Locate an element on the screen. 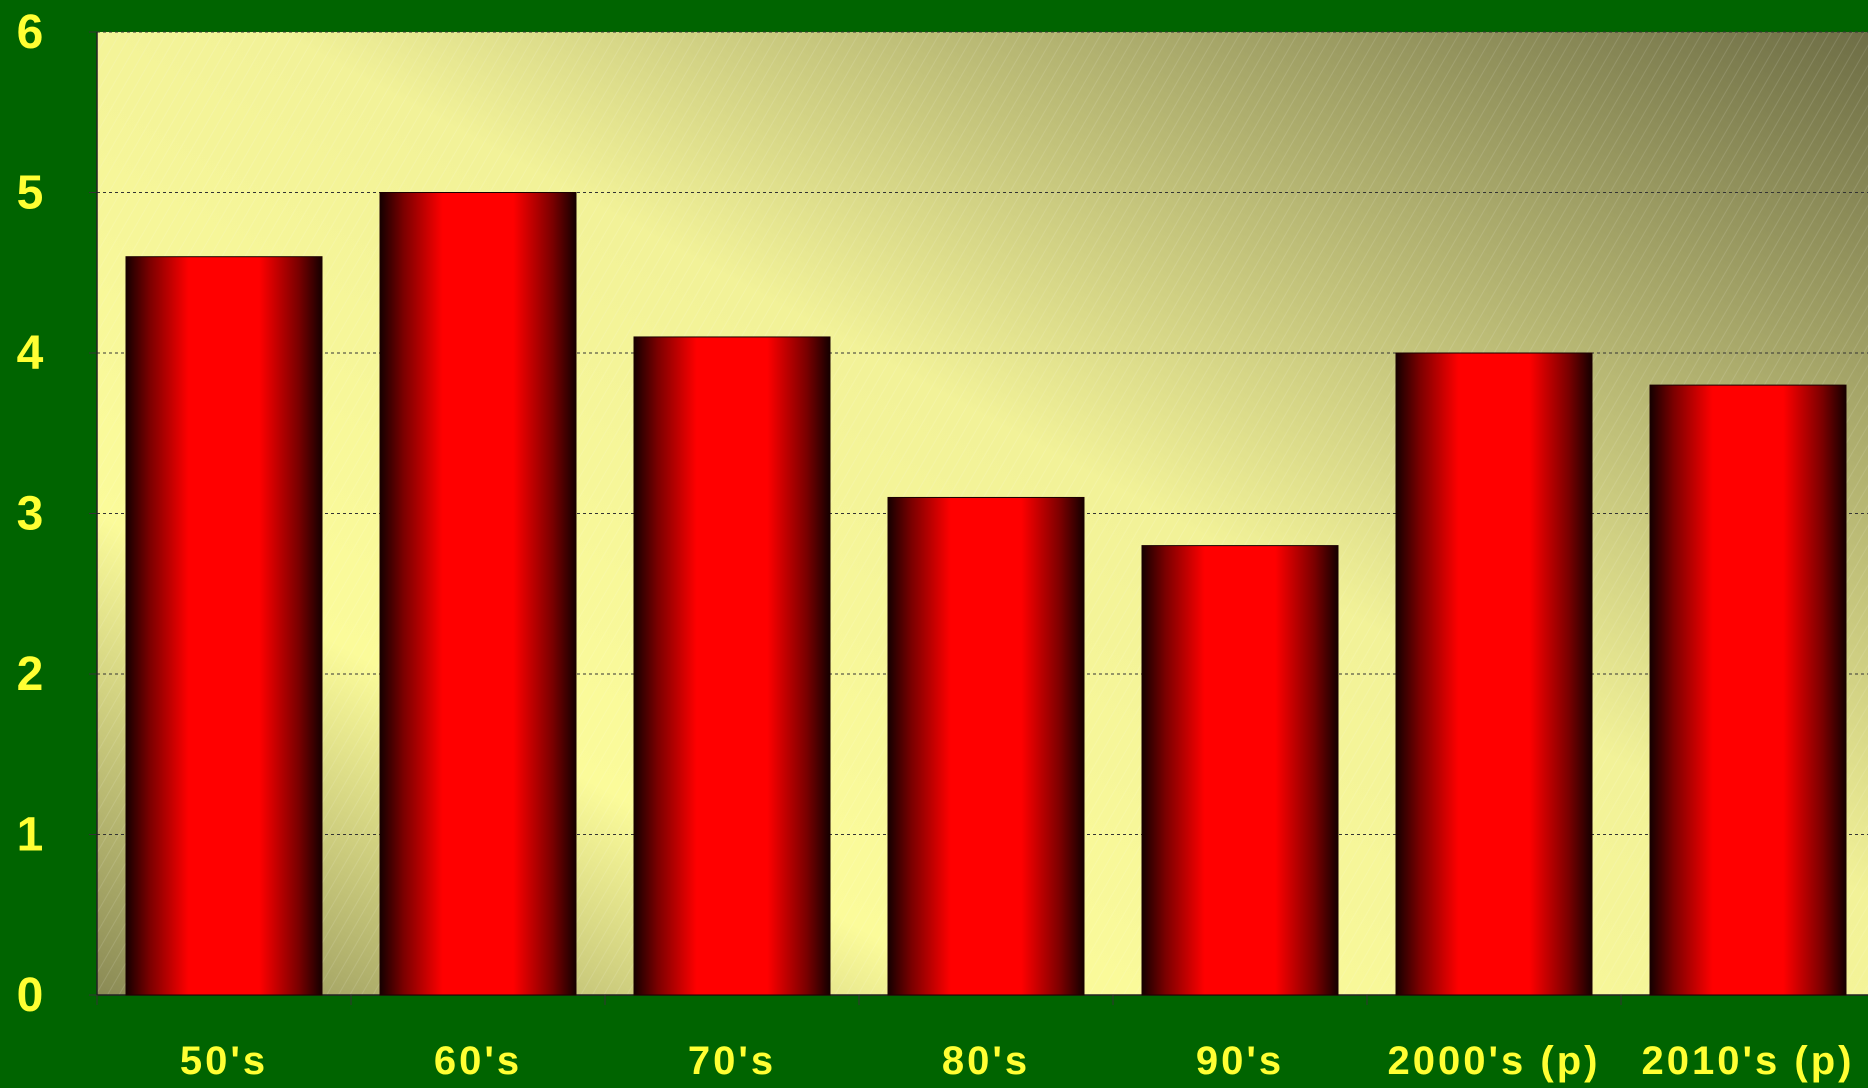  x-tick-label: 80's is located at coordinates (986, 1061).